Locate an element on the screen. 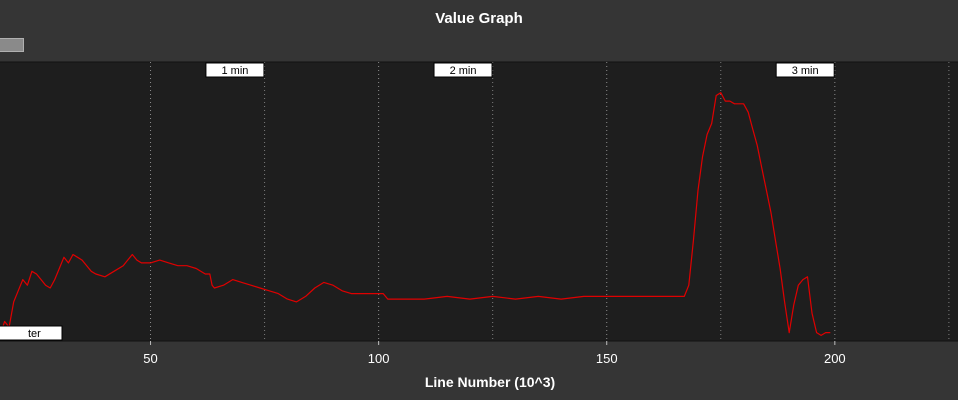  x-tick-label: 100 is located at coordinates (379, 358).